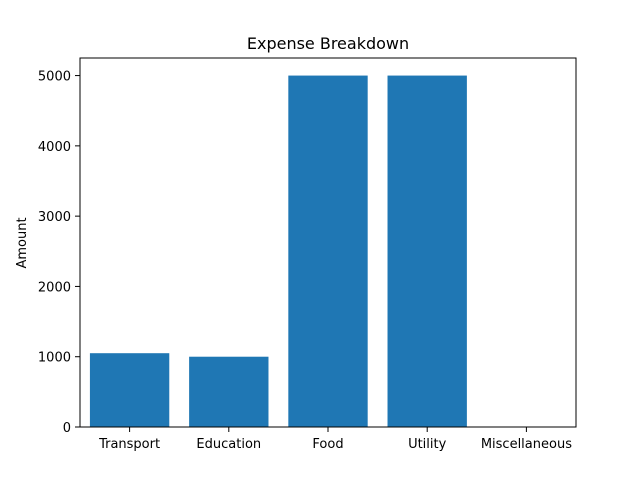  Describe the element at coordinates (328, 43) in the screenshot. I see `chart-title: Expense Breakdown` at that location.